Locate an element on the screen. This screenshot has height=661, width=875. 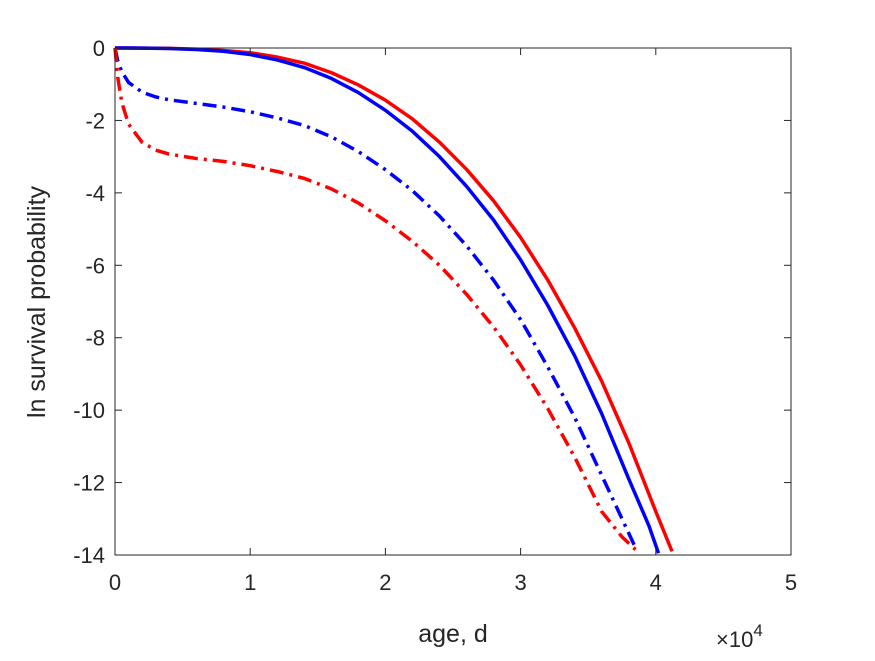
y-tick-label: -4 is located at coordinates (95, 193).